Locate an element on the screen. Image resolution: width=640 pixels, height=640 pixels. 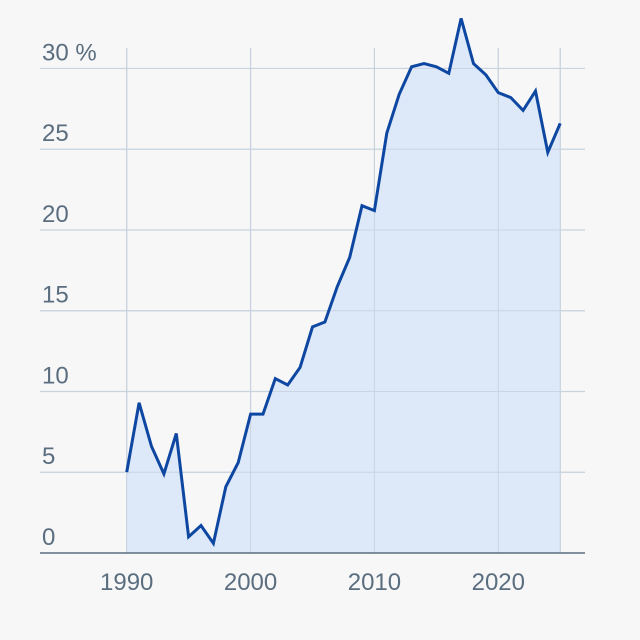
y-tick-labels: 0 5 10 15 20 25 30 % is located at coordinates (69, 295).